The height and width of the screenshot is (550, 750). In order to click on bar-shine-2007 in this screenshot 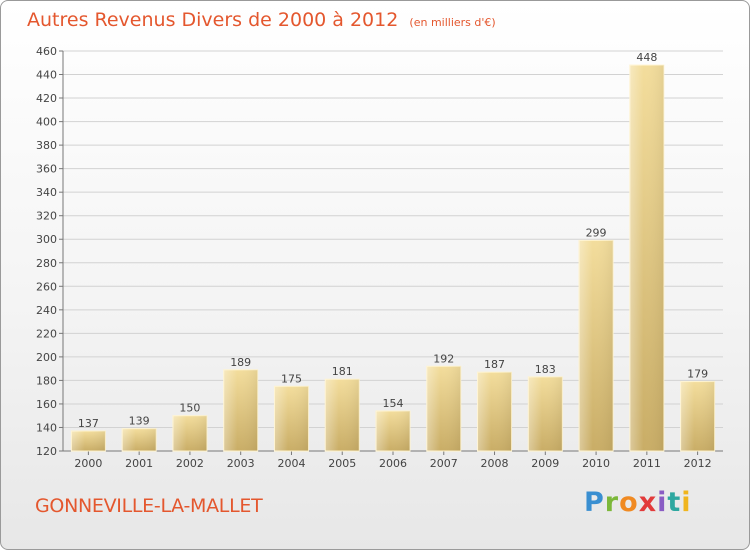, I will do `click(443, 408)`.